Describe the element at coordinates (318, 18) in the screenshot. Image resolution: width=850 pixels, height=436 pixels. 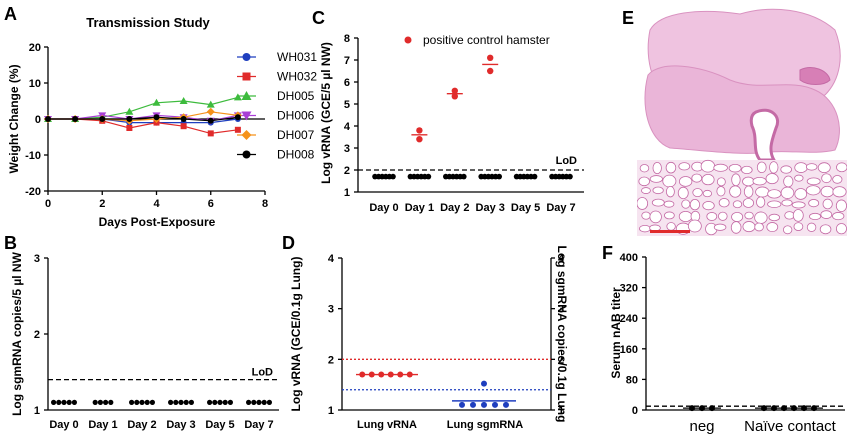
I see `panel-label-c: C` at that location.